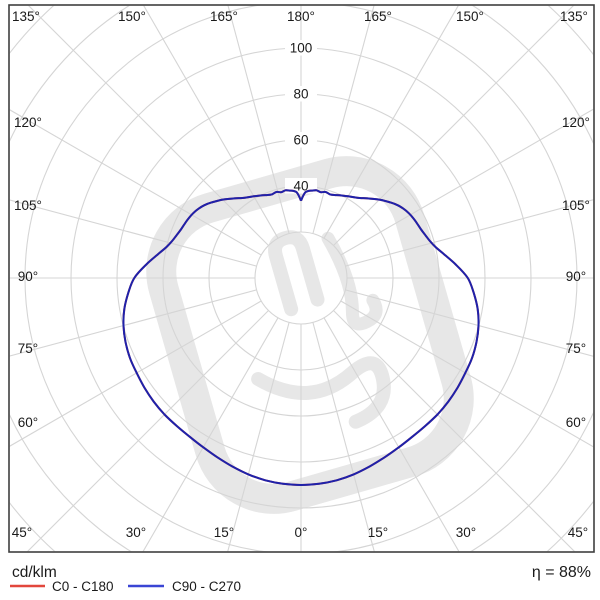  Describe the element at coordinates (34, 572) in the screenshot. I see `units-label: cd/klm` at that location.